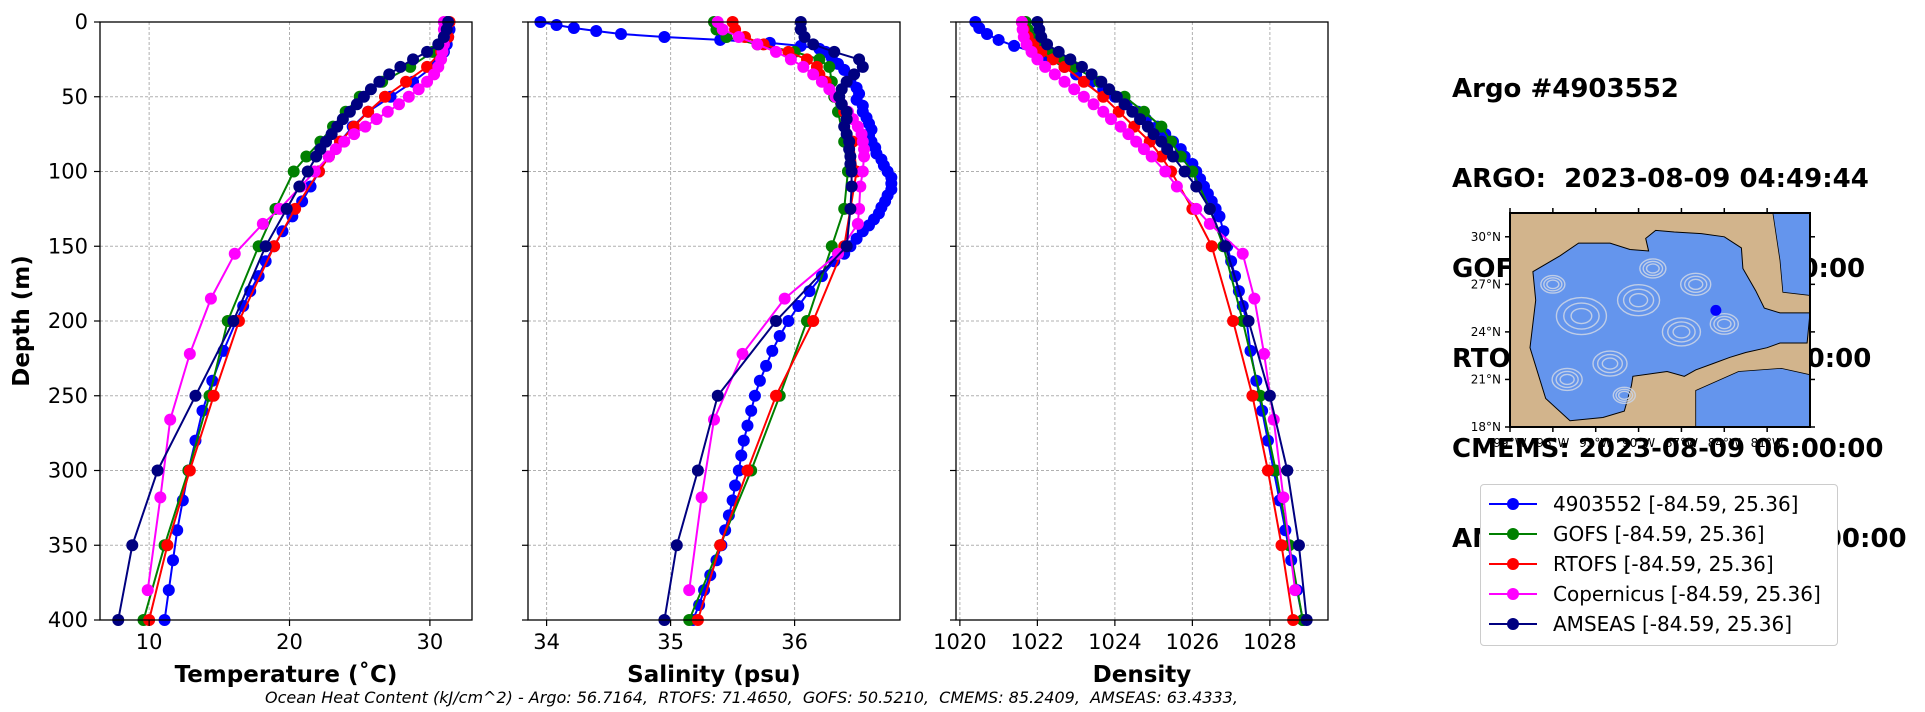  I want to click on legend-item: Copernicus [-84.59, 25.36], so click(1655, 594).